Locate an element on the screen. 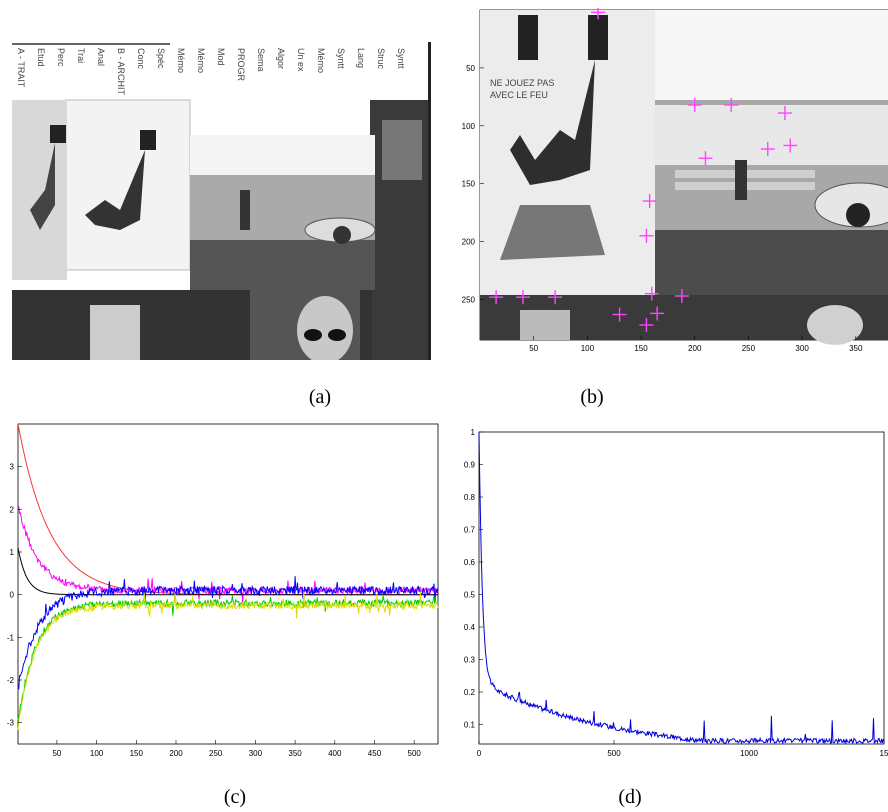  y-tick-label: -2 is located at coordinates (11, 680).